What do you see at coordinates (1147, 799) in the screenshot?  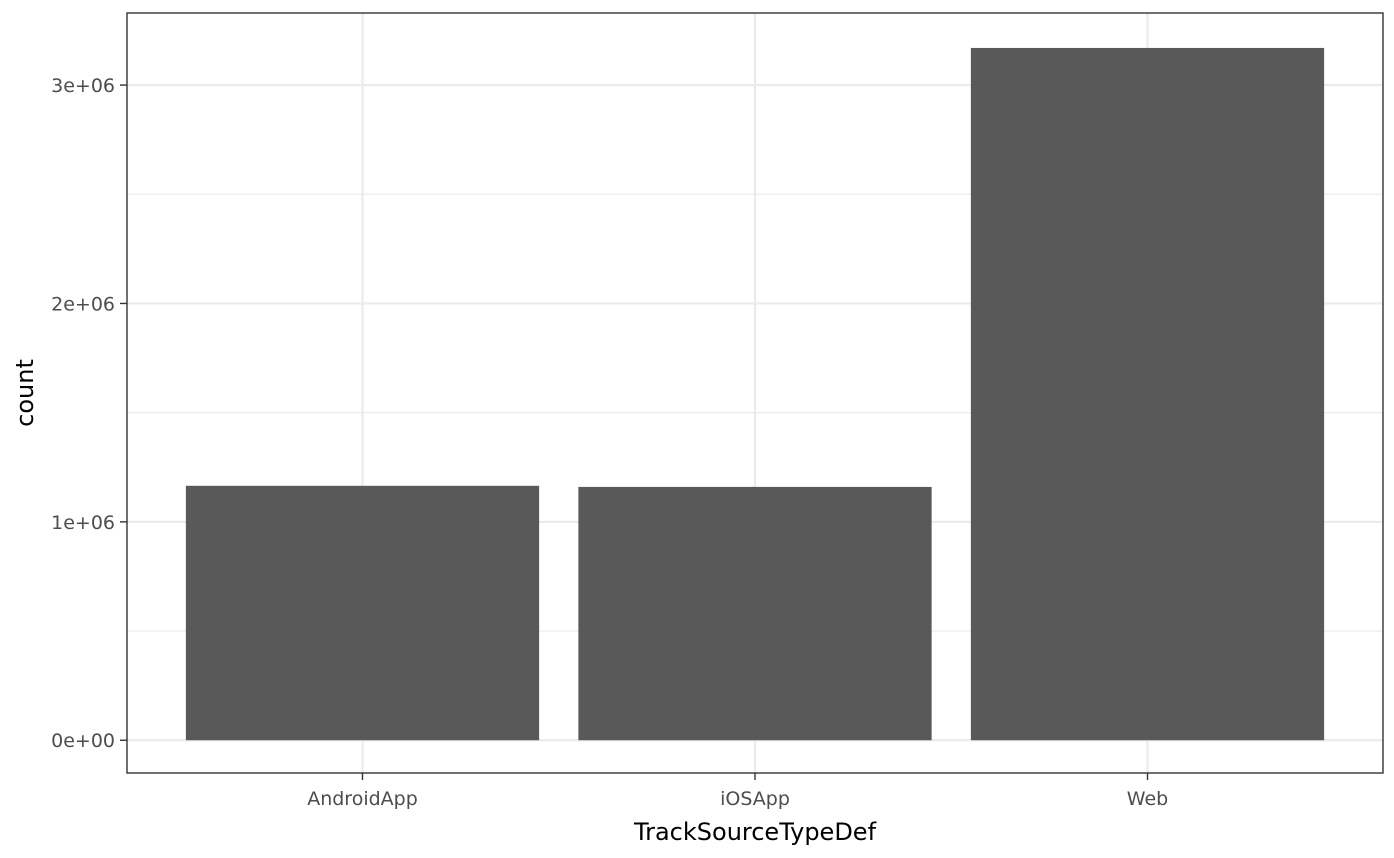 I see `x-tick-label-web: Web` at bounding box center [1147, 799].